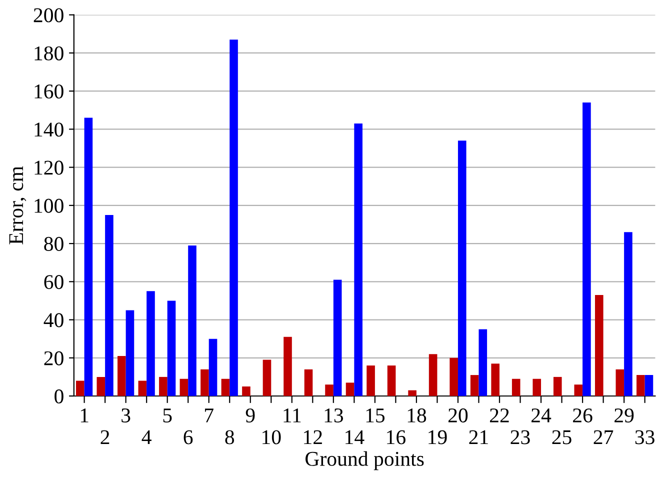 This screenshot has height=495, width=672. Describe the element at coordinates (59, 396) in the screenshot. I see `y-tick-label: 0` at that location.